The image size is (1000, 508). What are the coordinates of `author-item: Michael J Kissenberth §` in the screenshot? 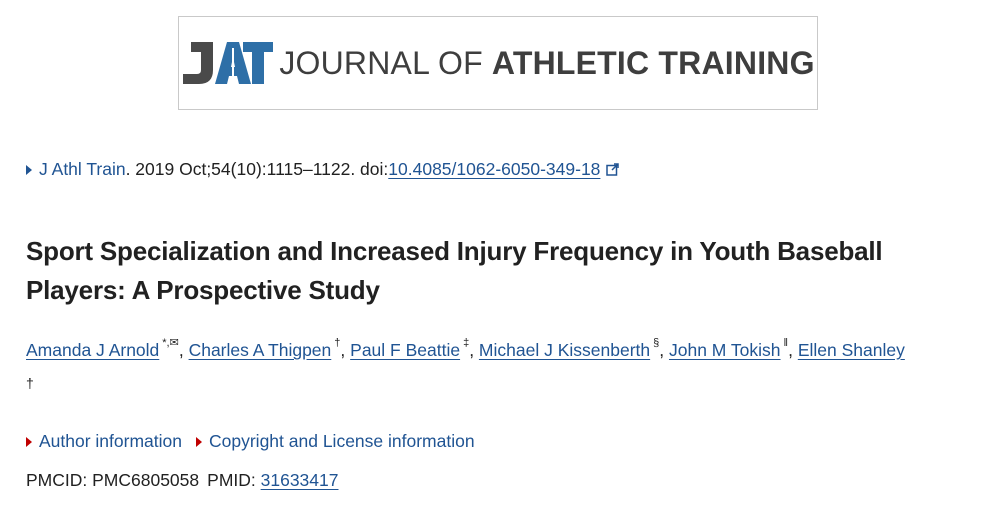 It's located at (569, 348).